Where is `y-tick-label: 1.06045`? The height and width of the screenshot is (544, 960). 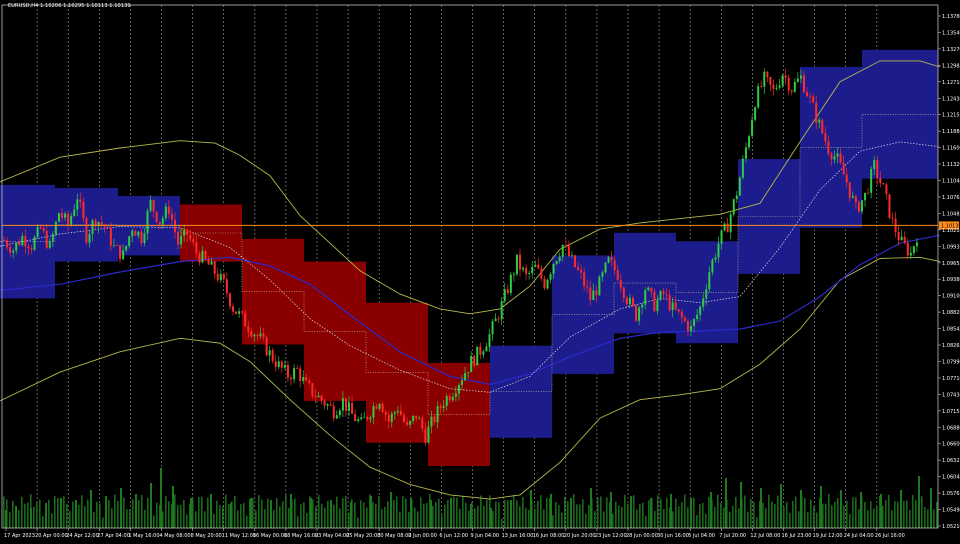 y-tick-label: 1.06045 is located at coordinates (951, 478).